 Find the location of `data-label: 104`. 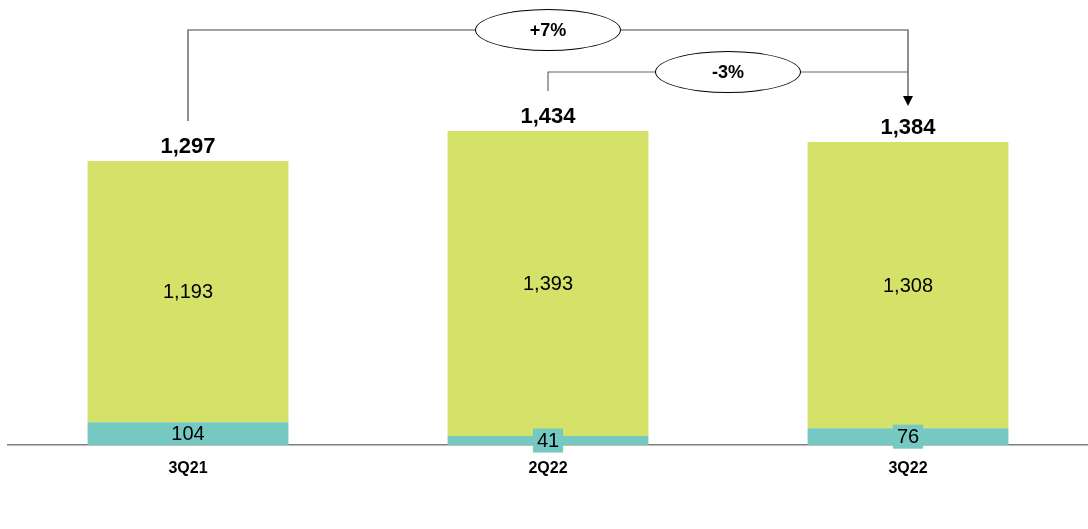

data-label: 104 is located at coordinates (188, 433).